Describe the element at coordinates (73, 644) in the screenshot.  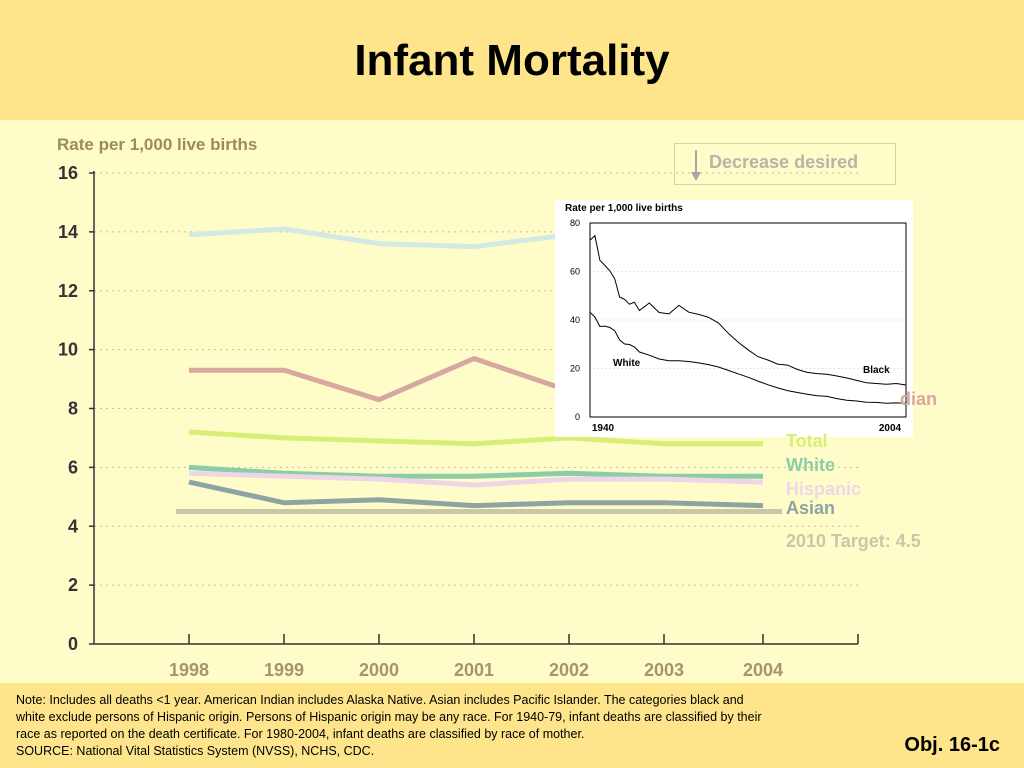
I see `y-tick-label: 0` at that location.